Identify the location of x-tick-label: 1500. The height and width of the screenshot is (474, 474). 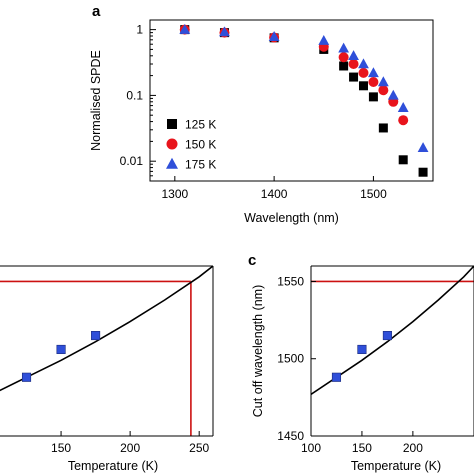
(373, 194).